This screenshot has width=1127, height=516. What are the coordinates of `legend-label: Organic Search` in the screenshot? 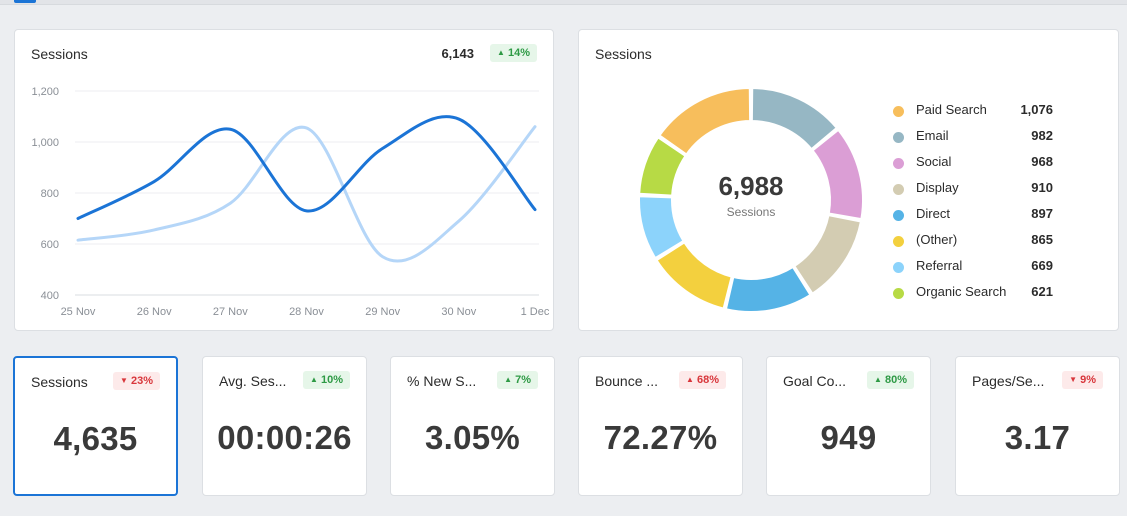 It's located at (961, 291).